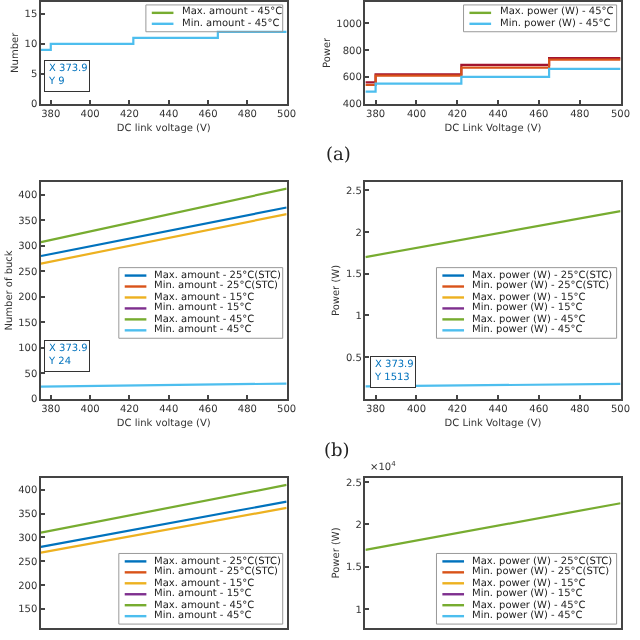  What do you see at coordinates (337, 452) in the screenshot?
I see `text: (b)` at bounding box center [337, 452].